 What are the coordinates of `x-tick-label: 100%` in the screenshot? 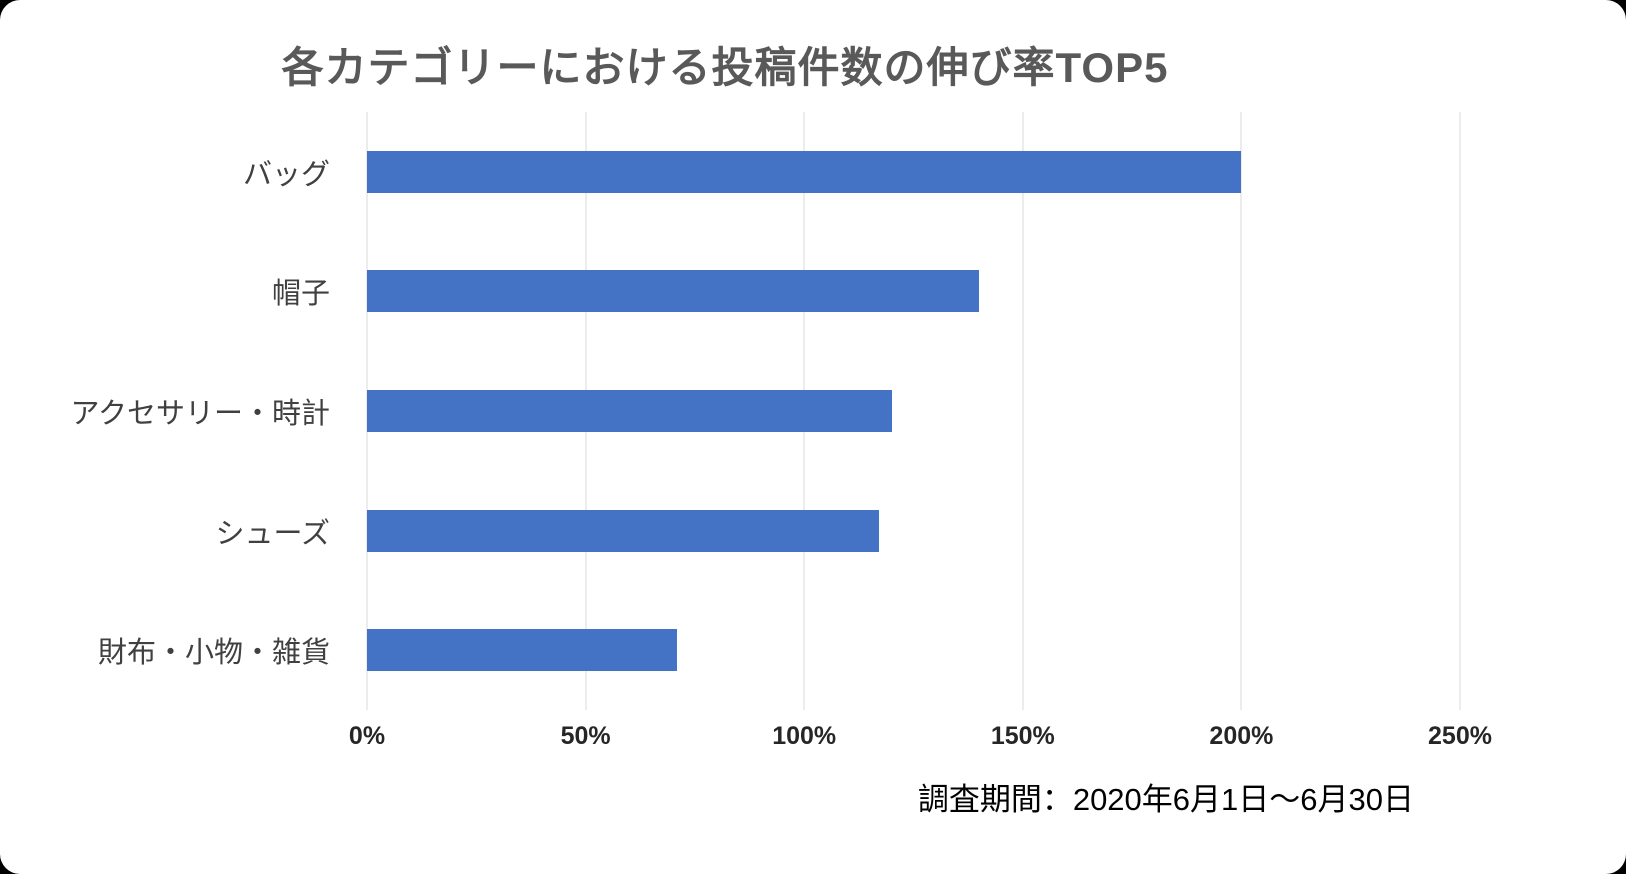 It's located at (804, 736).